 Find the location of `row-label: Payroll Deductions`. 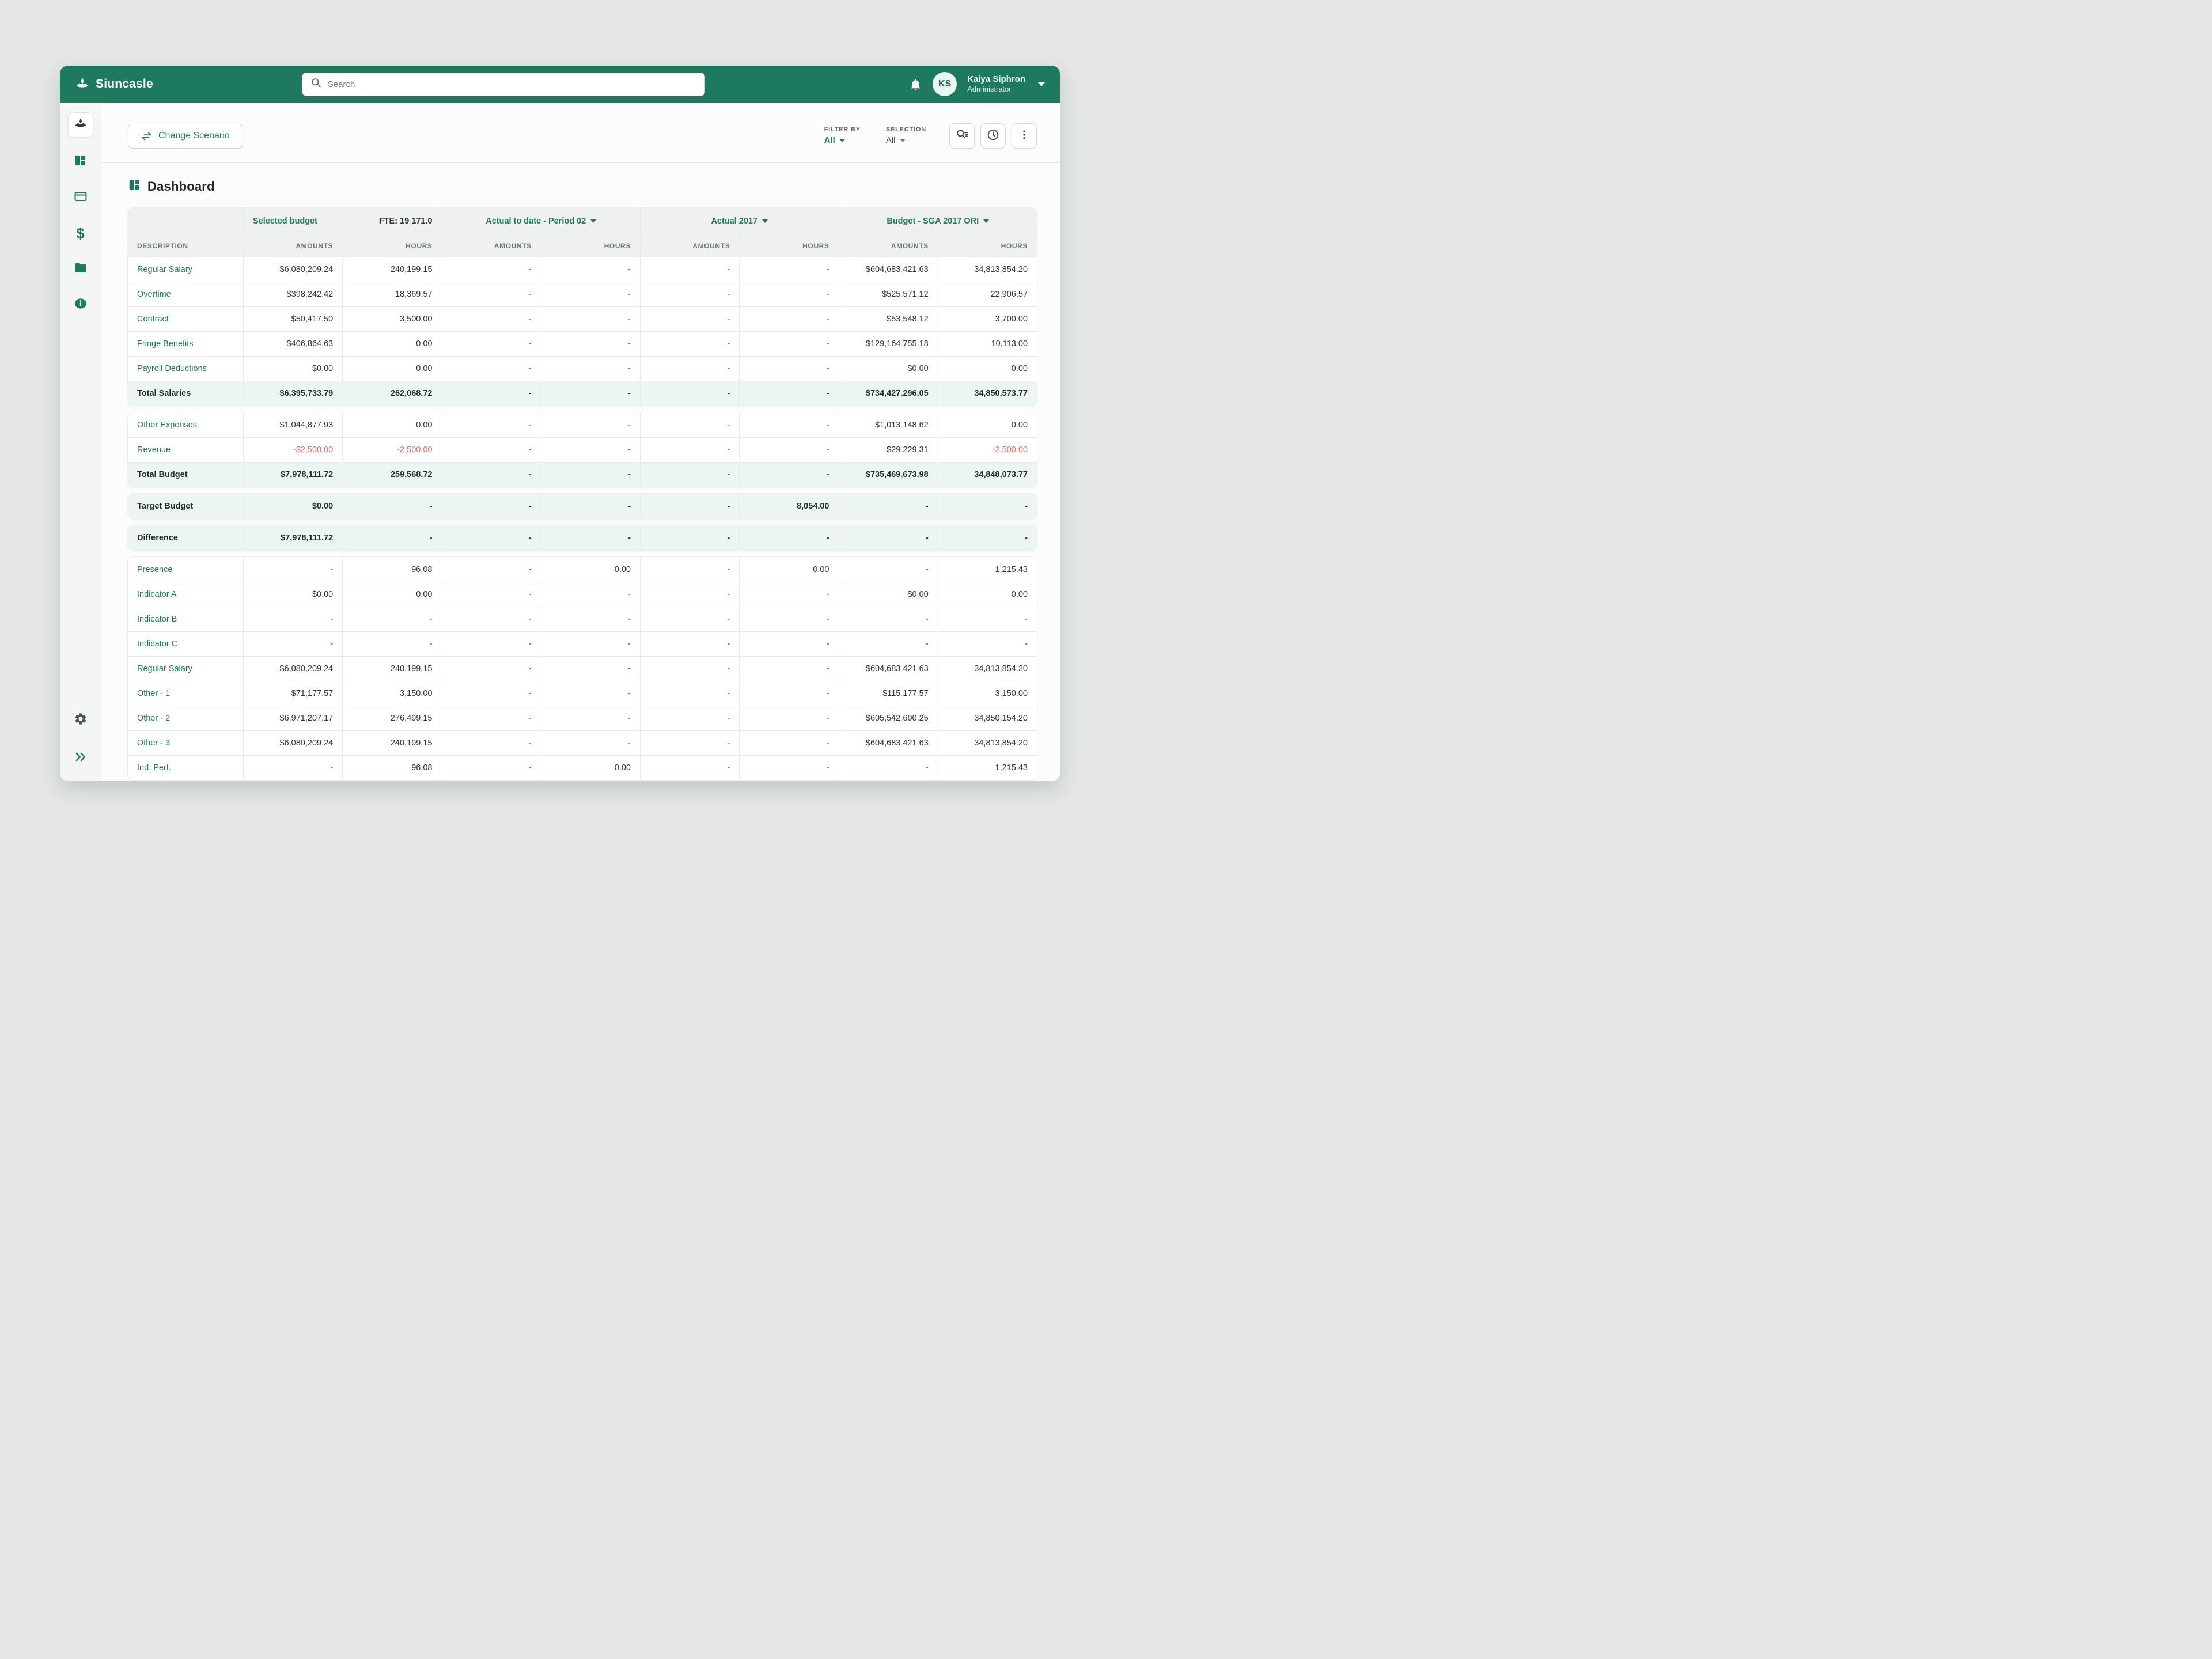

row-label: Payroll Deductions is located at coordinates (172, 368).